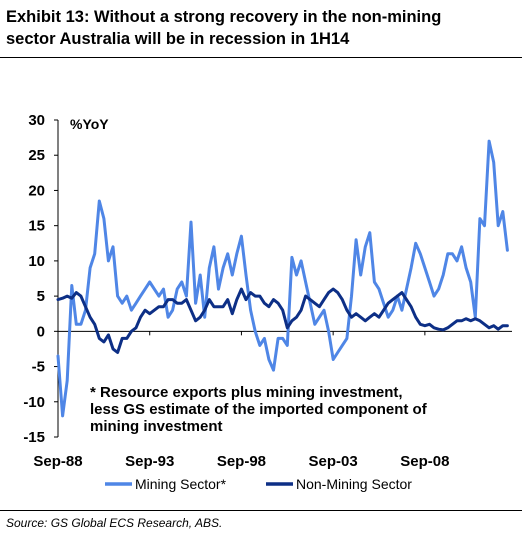 This screenshot has width=522, height=536. I want to click on source-divider, so click(261, 510).